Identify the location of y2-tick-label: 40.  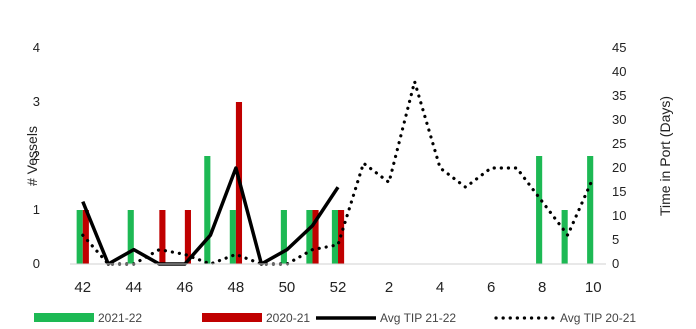
(619, 71).